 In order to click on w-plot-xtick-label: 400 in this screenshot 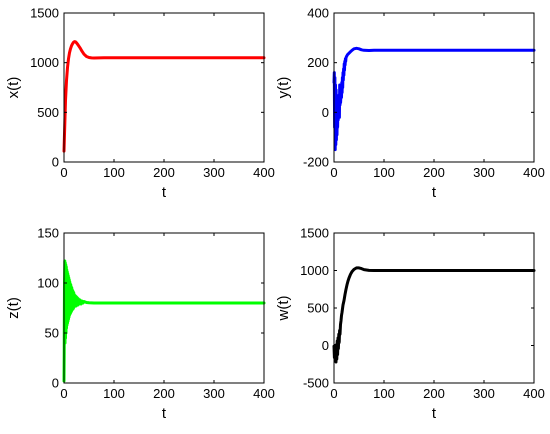, I will do `click(534, 393)`.